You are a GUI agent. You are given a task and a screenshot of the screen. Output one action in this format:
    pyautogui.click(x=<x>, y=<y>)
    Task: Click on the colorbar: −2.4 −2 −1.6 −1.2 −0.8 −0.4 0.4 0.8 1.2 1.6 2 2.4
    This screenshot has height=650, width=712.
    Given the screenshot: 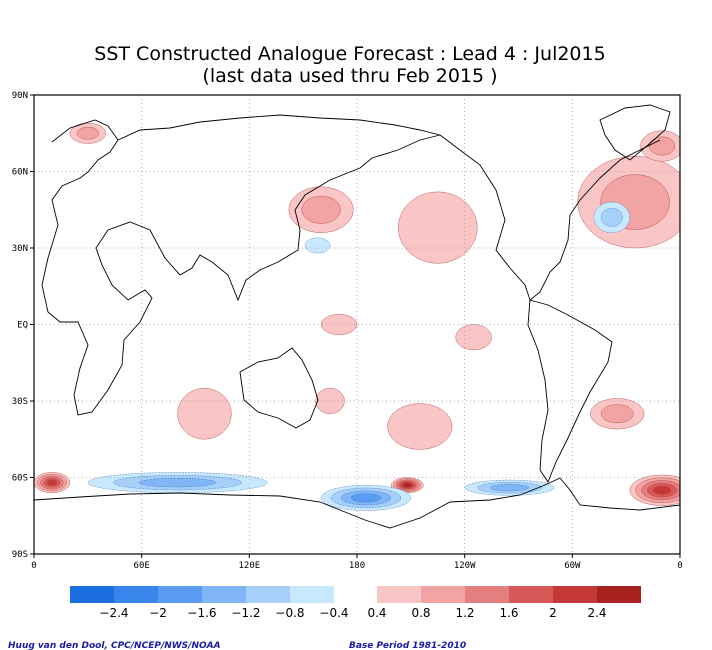 What is the action you would take?
    pyautogui.click(x=355, y=603)
    